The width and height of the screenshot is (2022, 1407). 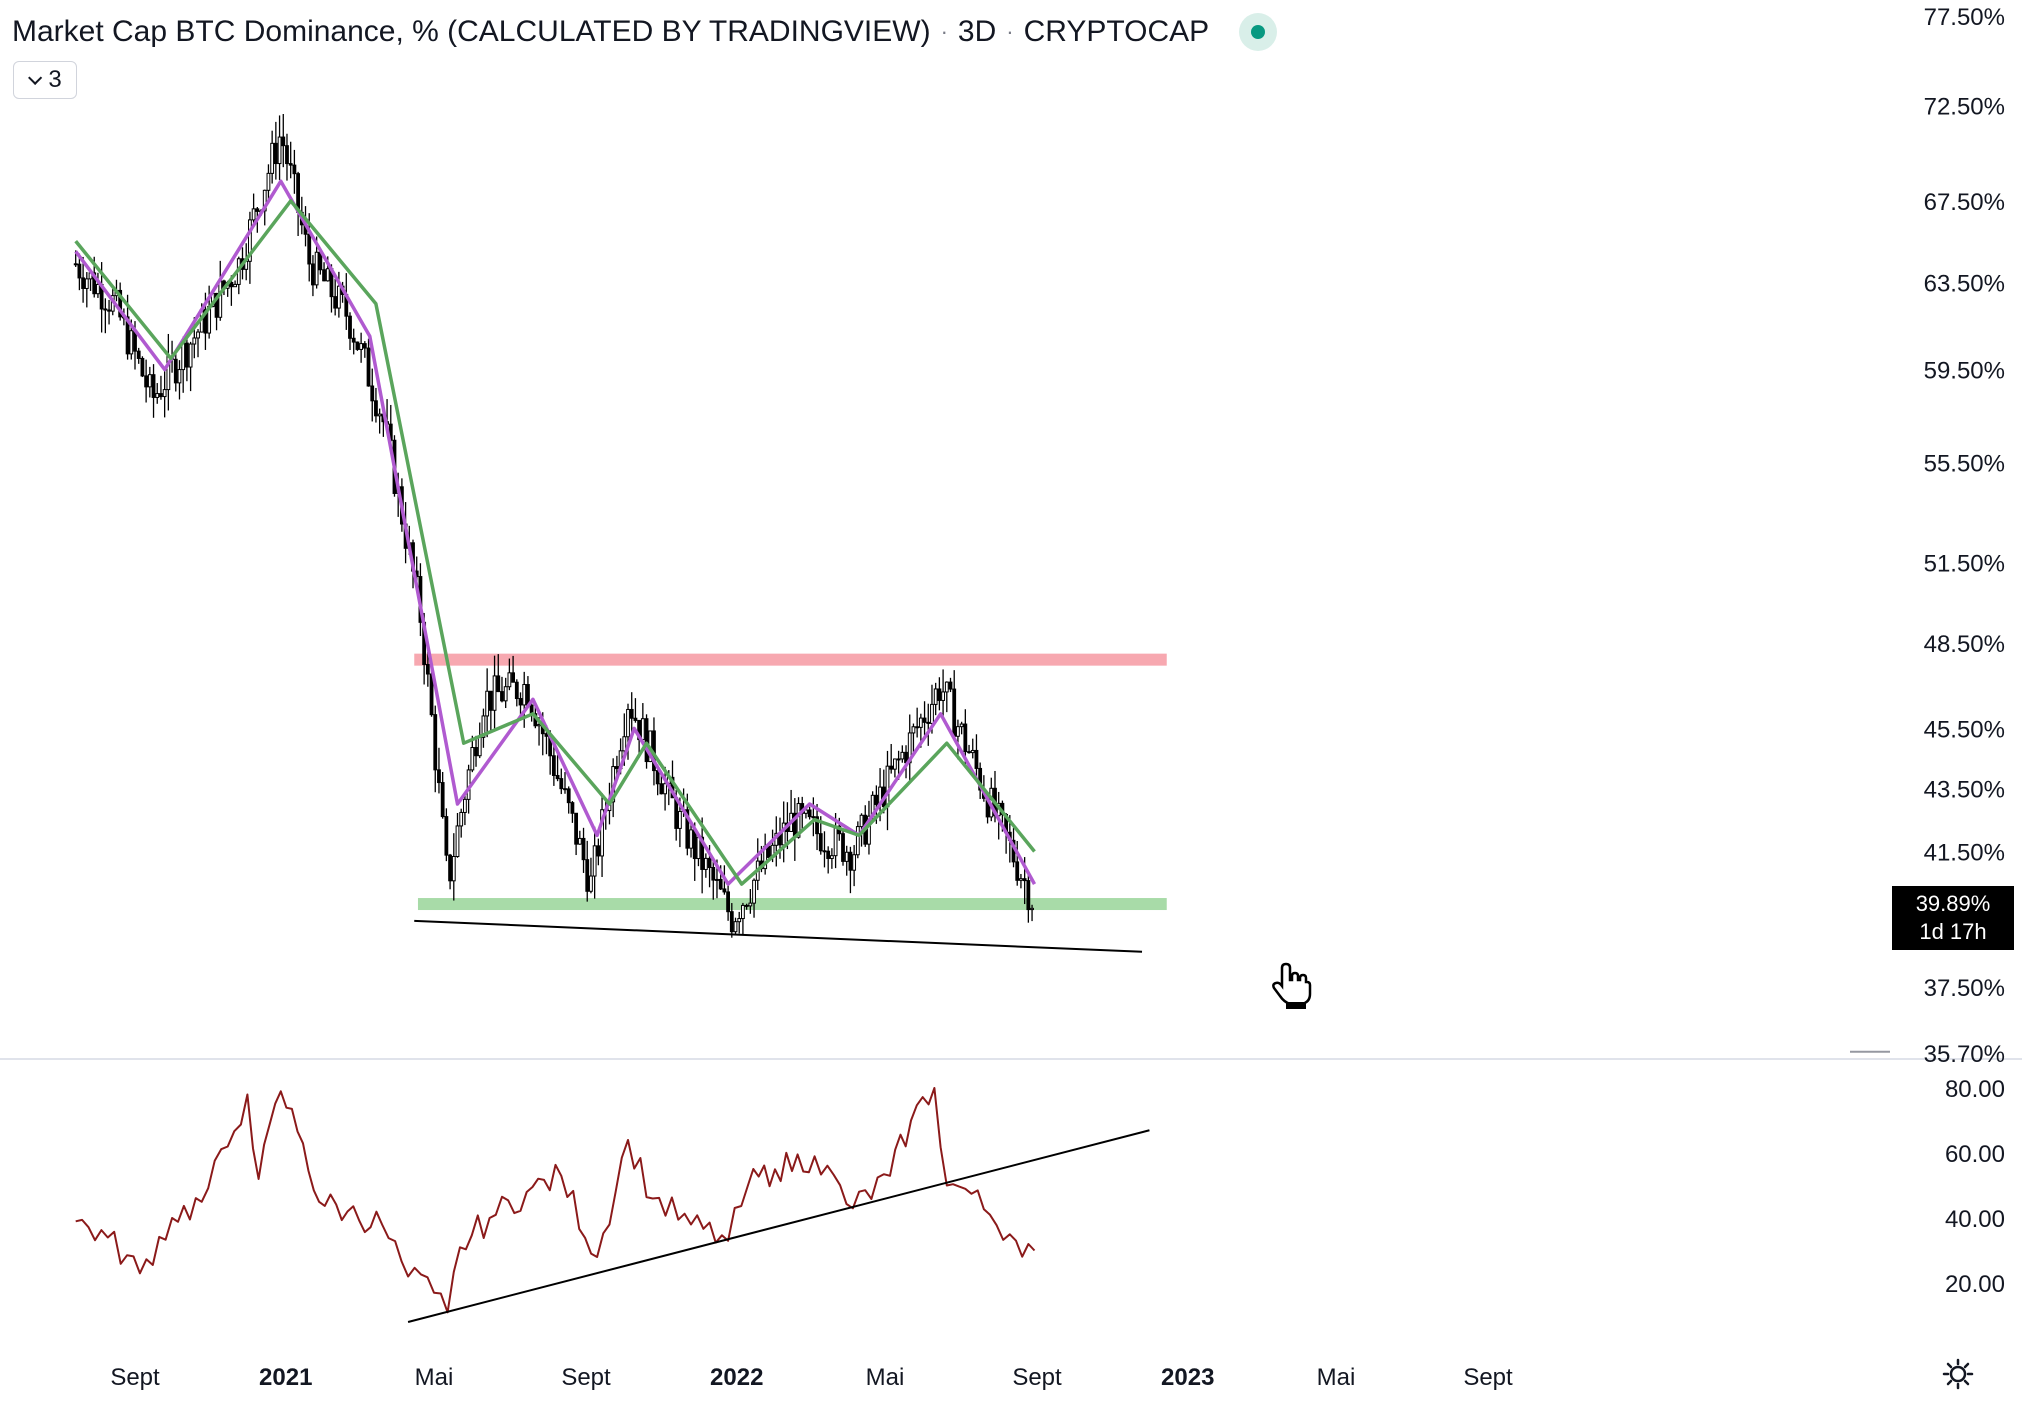 What do you see at coordinates (45, 80) in the screenshot?
I see `indicators-toggle-button: 3` at bounding box center [45, 80].